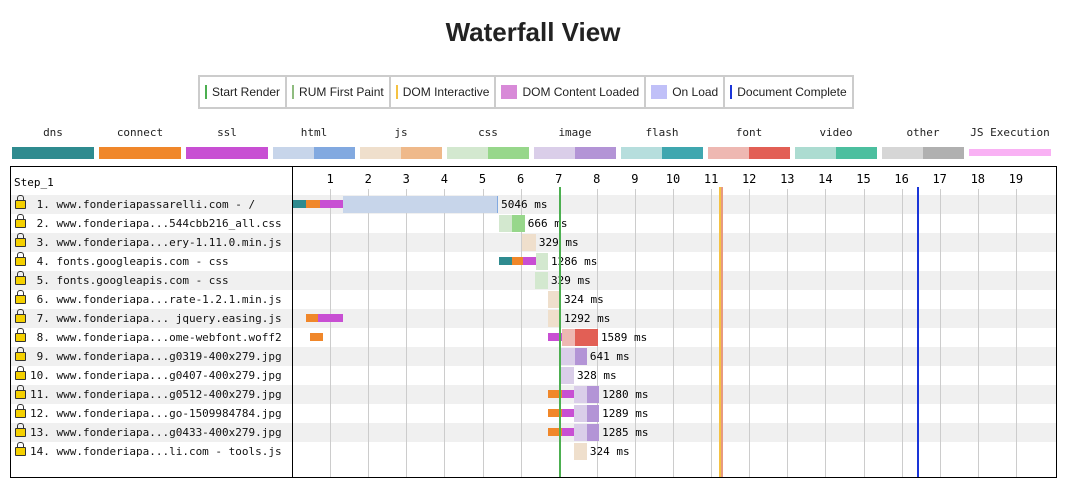 The image size is (1079, 478). Describe the element at coordinates (609, 356) in the screenshot. I see `duration-label: 641 ms` at that location.